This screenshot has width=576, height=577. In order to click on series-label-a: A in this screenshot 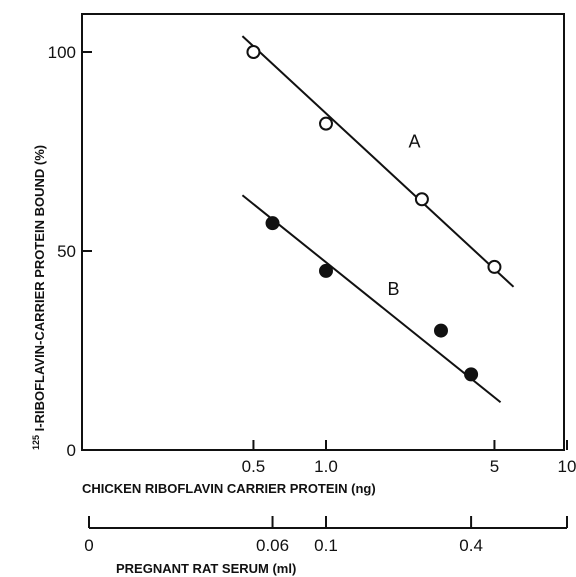, I will do `click(415, 142)`.